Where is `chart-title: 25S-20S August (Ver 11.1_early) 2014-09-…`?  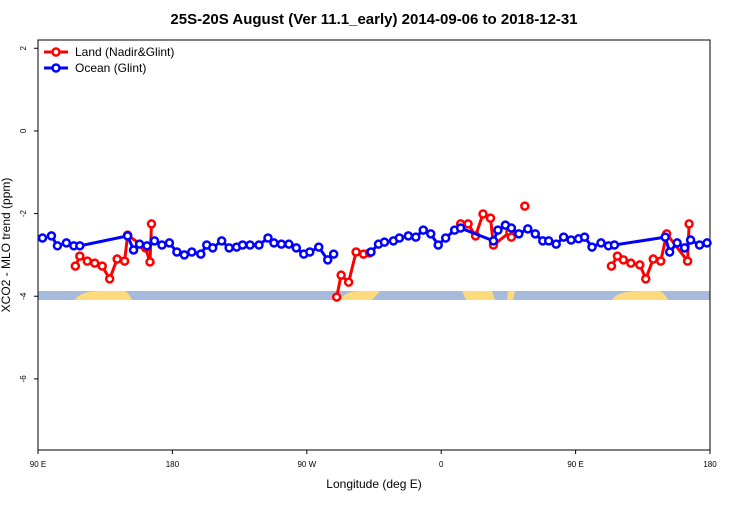 chart-title: 25S-20S August (Ver 11.1_early) 2014-09-… is located at coordinates (373, 19).